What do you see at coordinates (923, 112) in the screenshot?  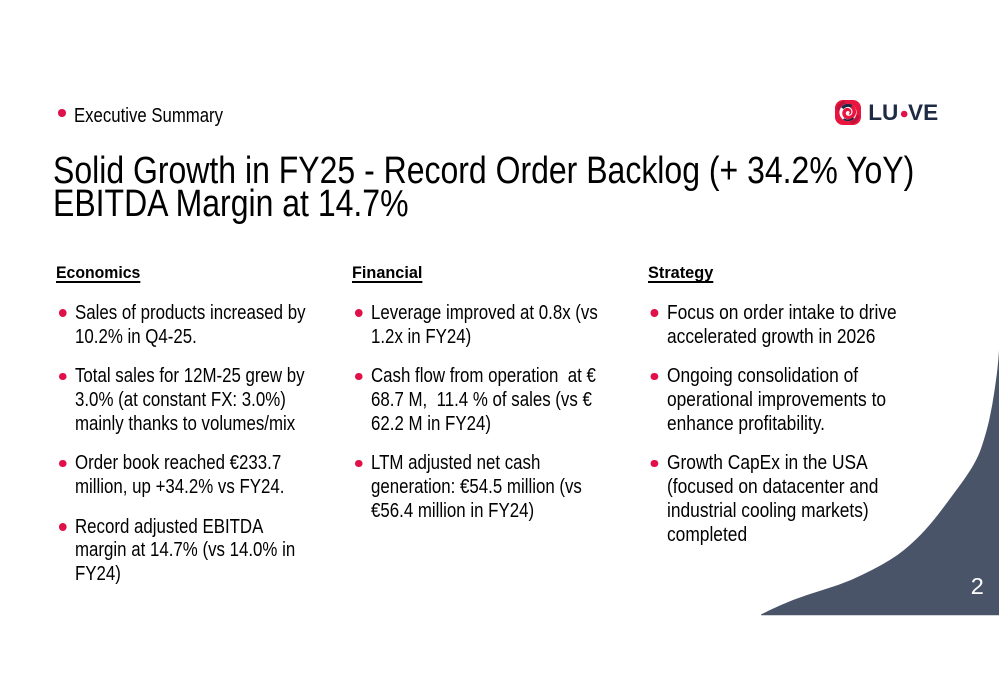 I see `svg-text: VE` at bounding box center [923, 112].